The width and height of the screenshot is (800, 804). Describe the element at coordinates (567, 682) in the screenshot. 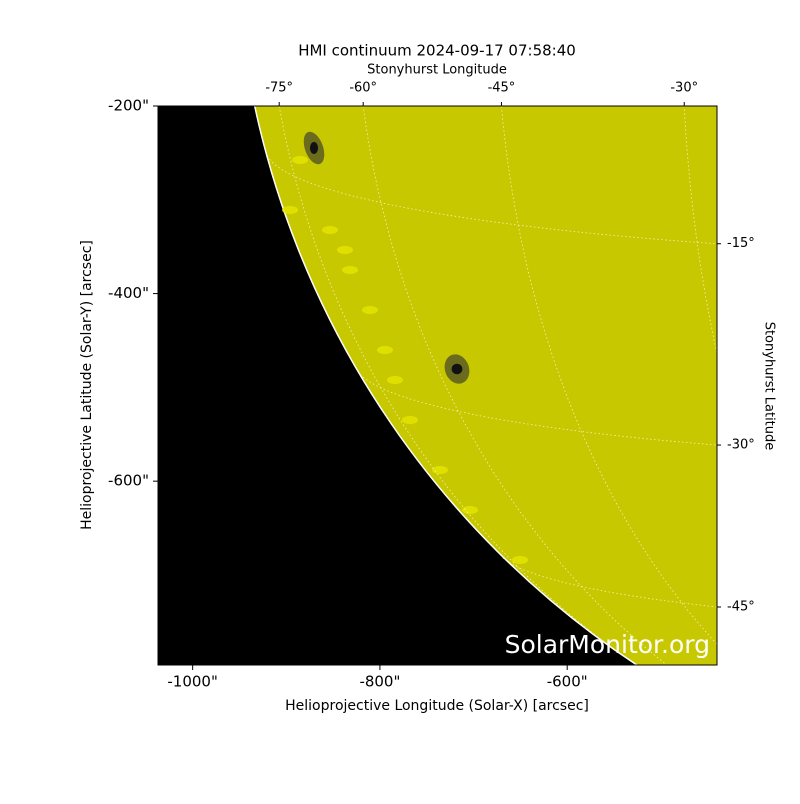

I see `x-tick-label: -600"` at that location.